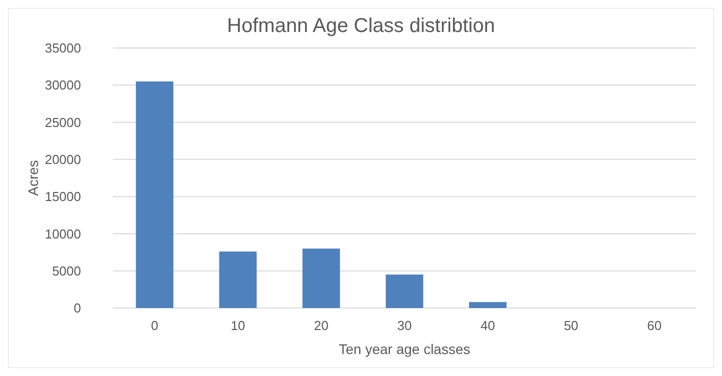  What do you see at coordinates (62, 85) in the screenshot?
I see `y-tick-label: 30000` at bounding box center [62, 85].